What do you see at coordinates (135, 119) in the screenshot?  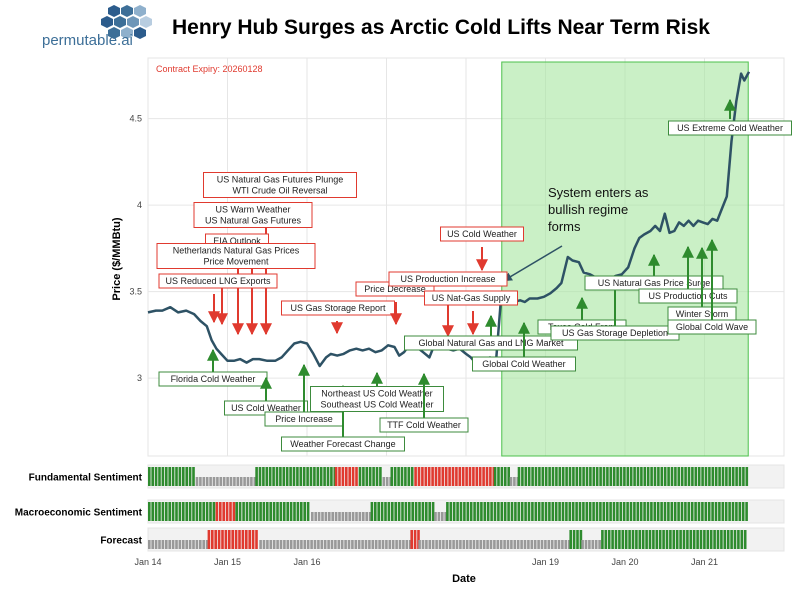 I see `y-tick-label: 4.5` at bounding box center [135, 119].